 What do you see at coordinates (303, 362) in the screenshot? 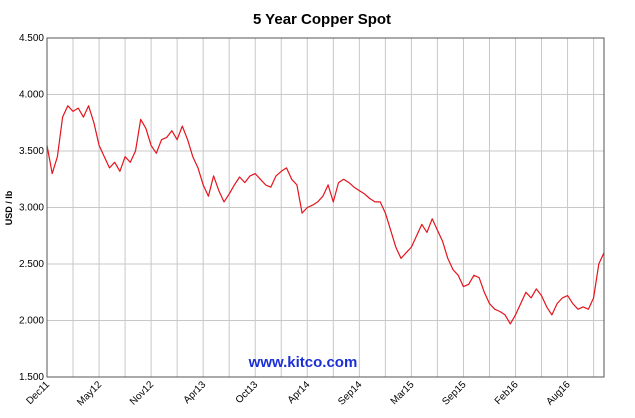
I see `watermark: www.kitco.com` at bounding box center [303, 362].